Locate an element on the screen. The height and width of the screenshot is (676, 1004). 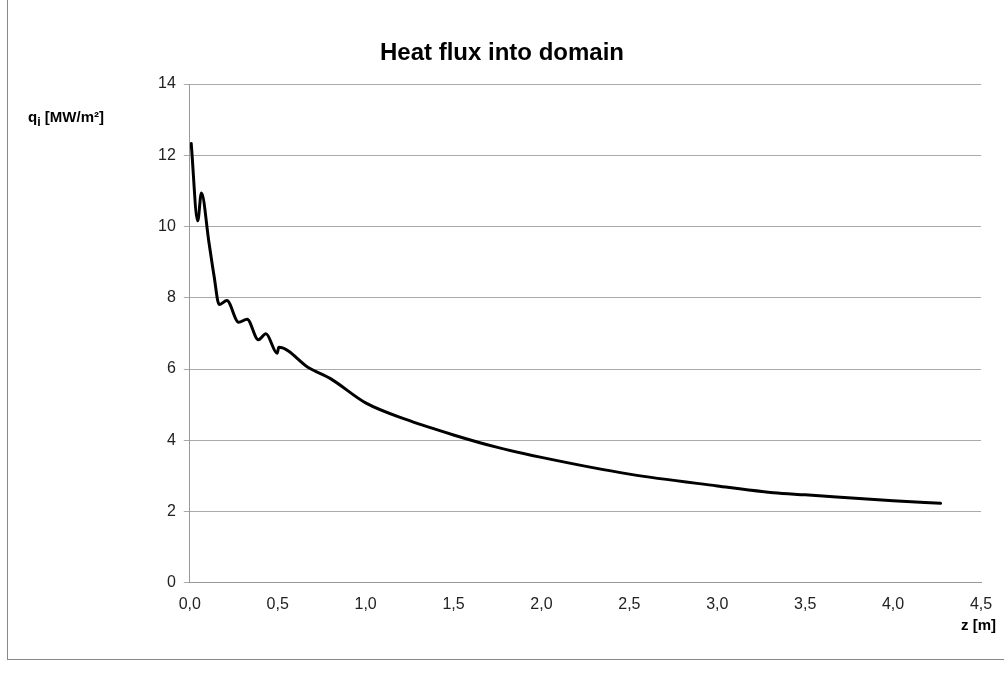
y-tick-label: 10 is located at coordinates (167, 225).